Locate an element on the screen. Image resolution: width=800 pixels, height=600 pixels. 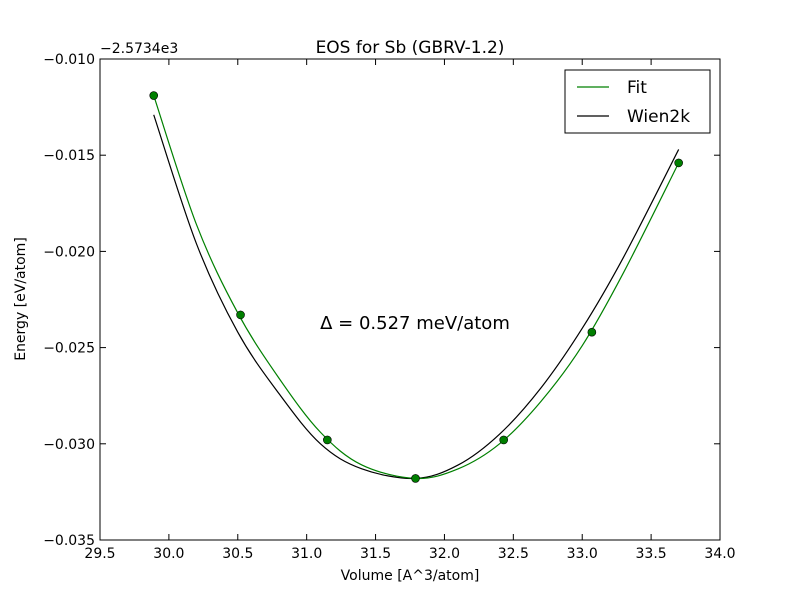
x-tick-label: 33.5 is located at coordinates (651, 554).